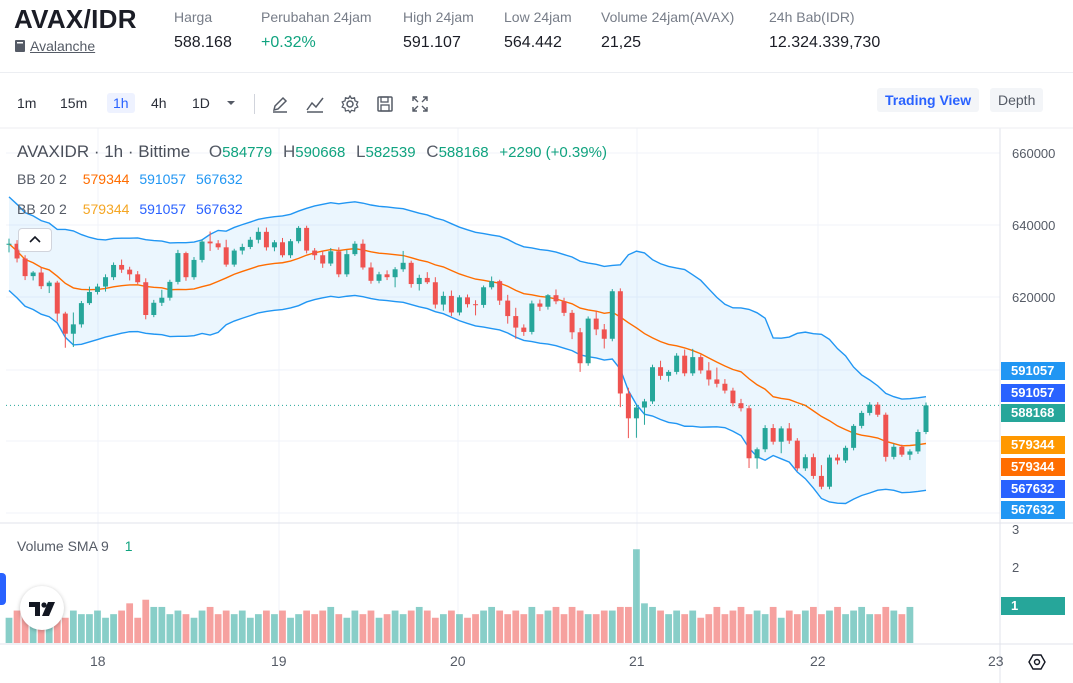 Image resolution: width=1073 pixels, height=683 pixels. What do you see at coordinates (1017, 100) in the screenshot?
I see `depth-tab: Depth` at bounding box center [1017, 100].